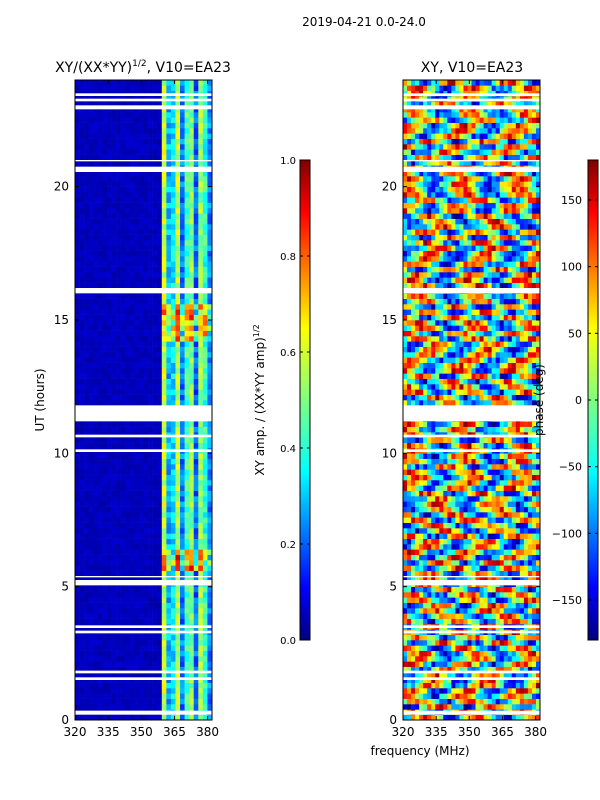 This screenshot has height=800, width=600. What do you see at coordinates (143, 450) in the screenshot?
I see `flagged-row` at bounding box center [143, 450].